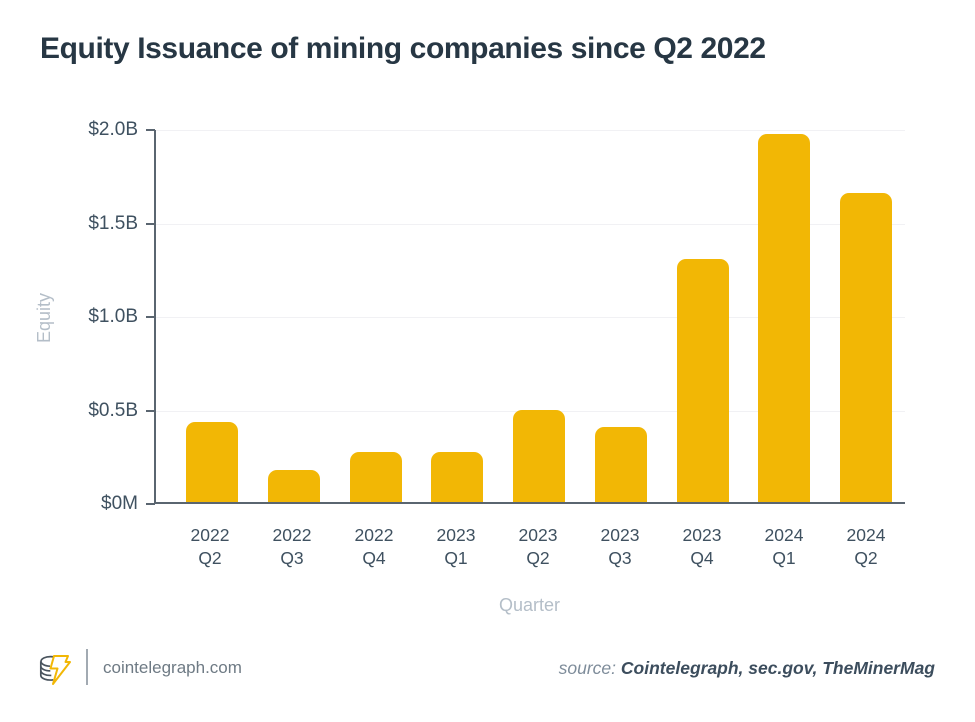 This screenshot has width=975, height=722. I want to click on y-tick-label: $1.0B, so click(113, 316).